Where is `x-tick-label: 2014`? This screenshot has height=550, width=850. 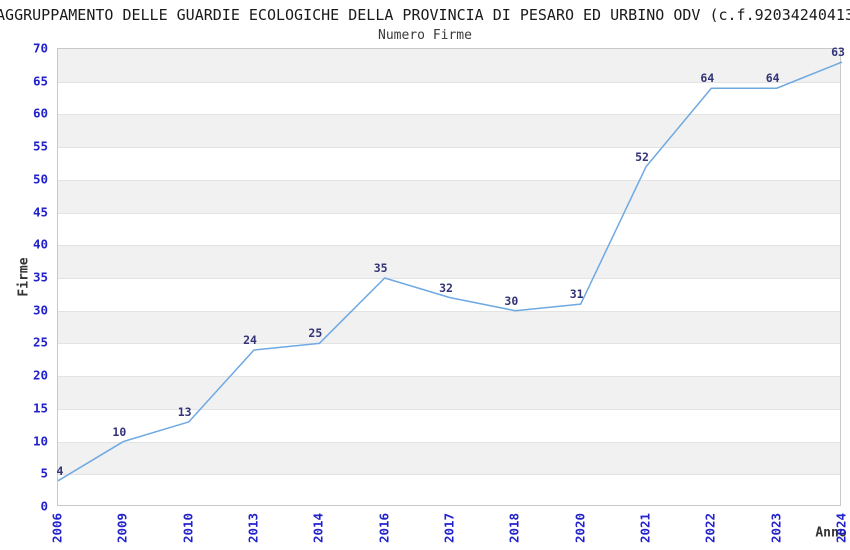 x-tick-label: 2014 is located at coordinates (318, 528).